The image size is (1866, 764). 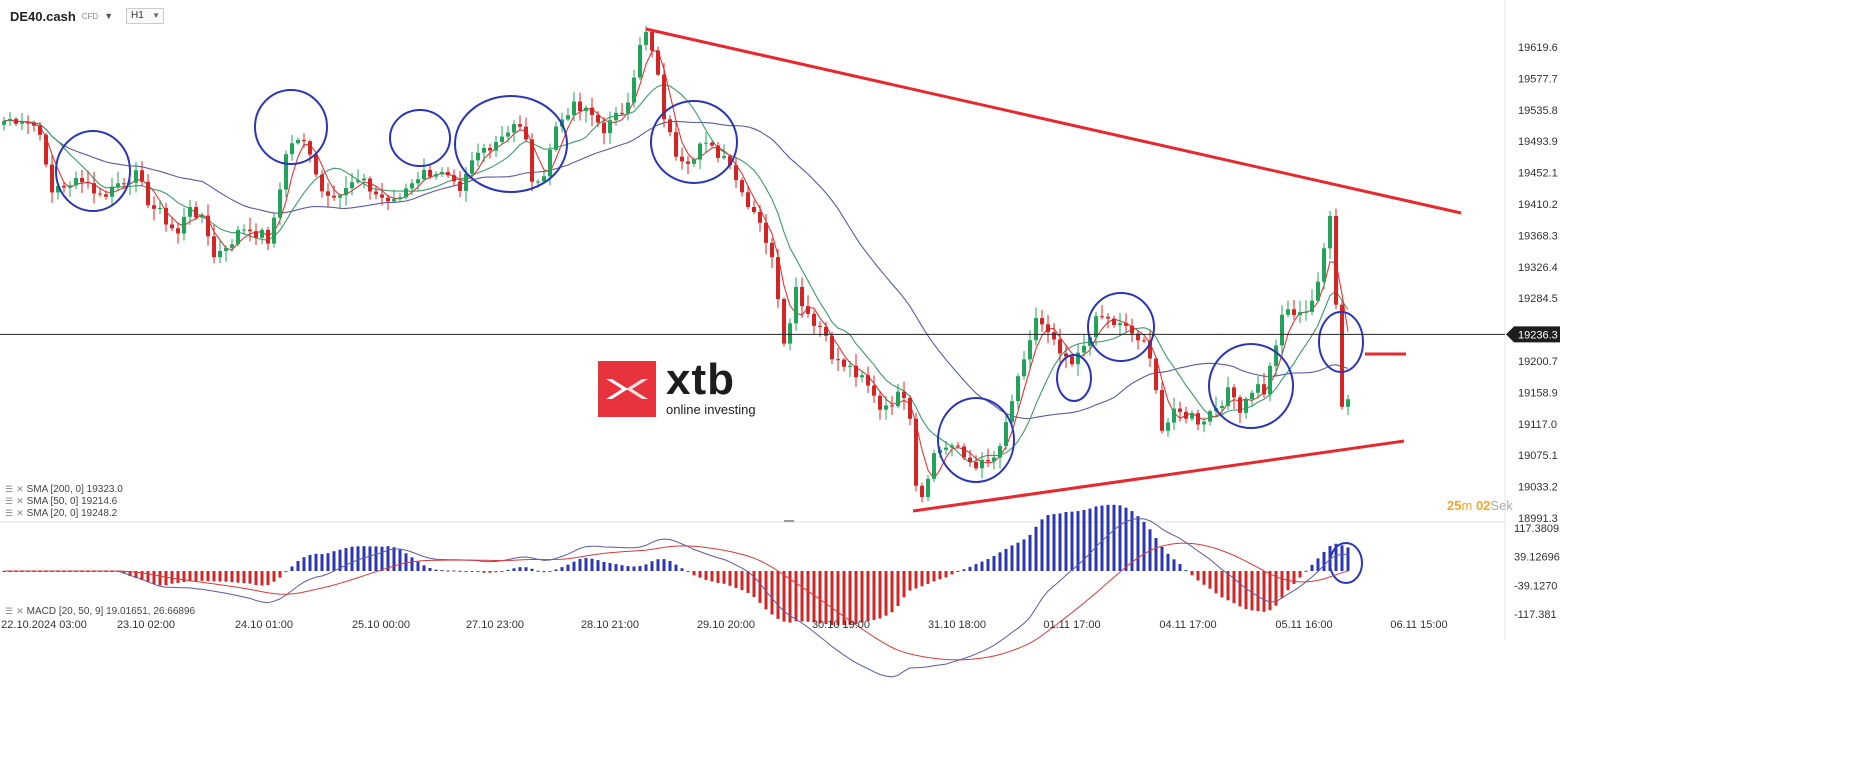 I want to click on timer-seconds-unit: Sek, so click(x=1501, y=505).